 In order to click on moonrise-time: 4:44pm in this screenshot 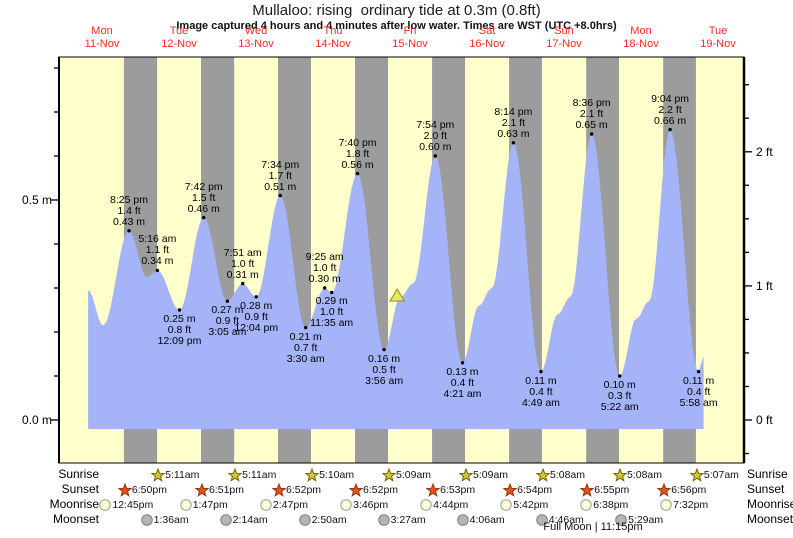, I will do `click(451, 505)`.